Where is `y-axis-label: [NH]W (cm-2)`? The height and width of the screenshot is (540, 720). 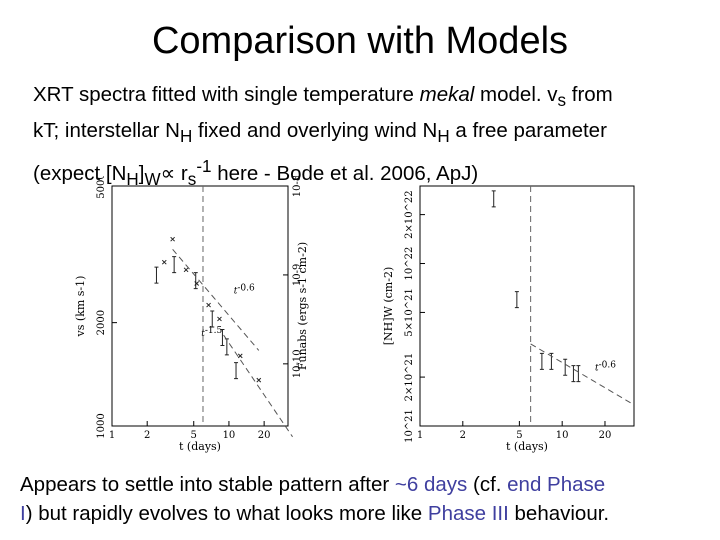
y-axis-label: [NH]W (cm-2) is located at coordinates (388, 306).